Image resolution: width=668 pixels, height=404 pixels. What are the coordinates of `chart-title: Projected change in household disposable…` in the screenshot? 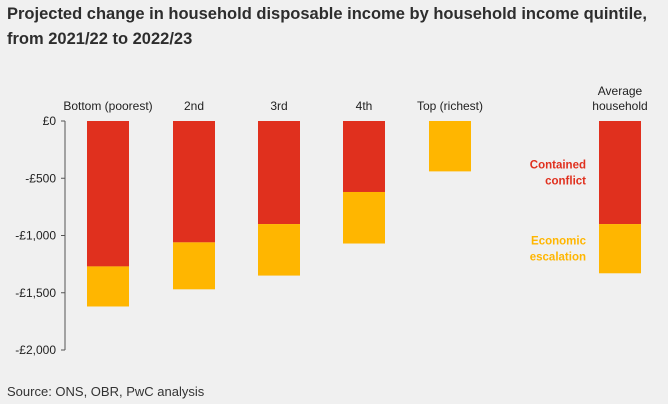 It's located at (327, 26).